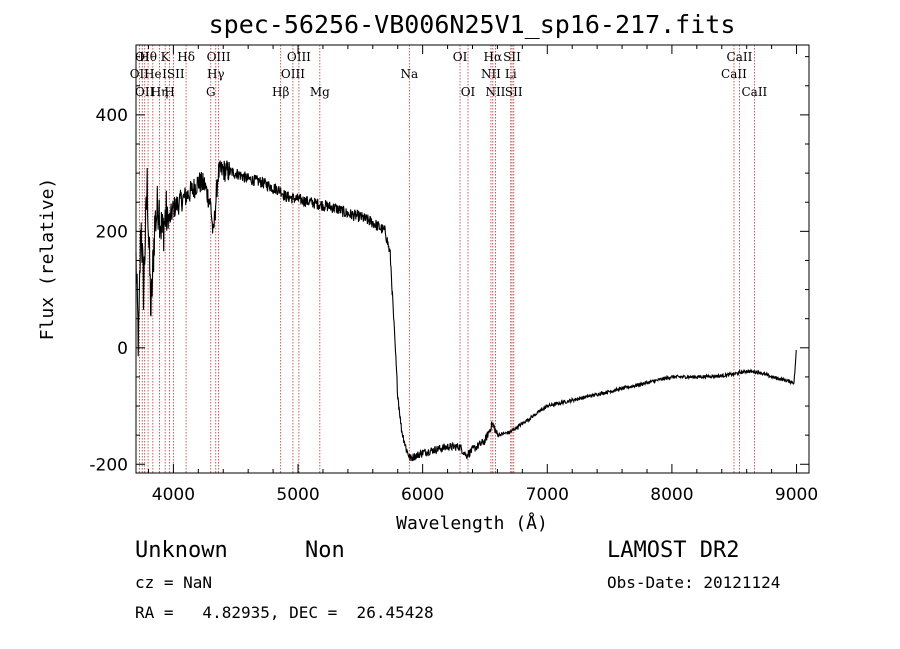 The width and height of the screenshot is (900, 649). What do you see at coordinates (166, 57) in the screenshot?
I see `spectral-line-label: K` at bounding box center [166, 57].